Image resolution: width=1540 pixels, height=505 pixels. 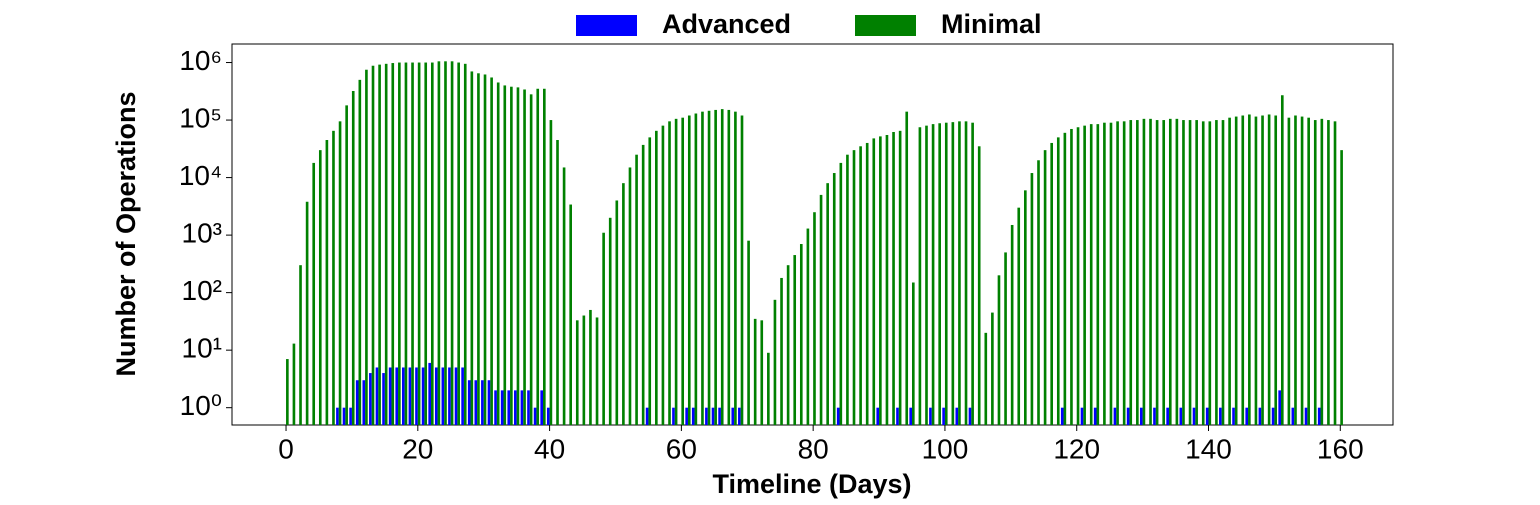 What do you see at coordinates (200, 60) in the screenshot?
I see `y-tick-label: 10⁶` at bounding box center [200, 60].